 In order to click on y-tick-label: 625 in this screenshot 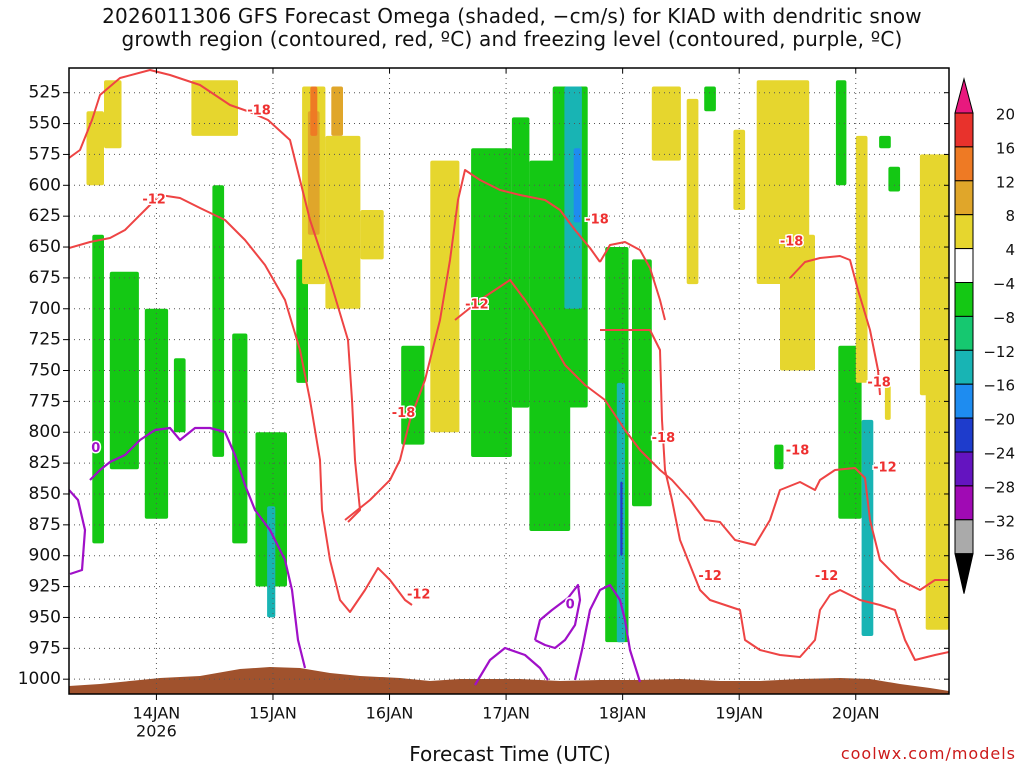, I will do `click(45, 216)`.